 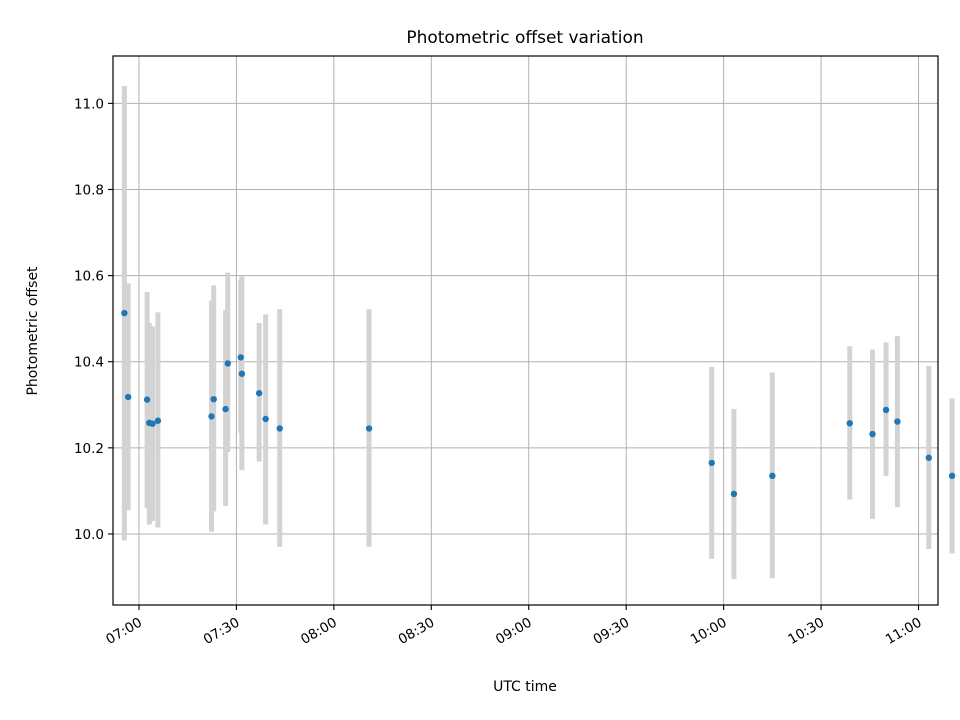 What do you see at coordinates (33, 331) in the screenshot?
I see `y-axis-label: Photometric offset` at bounding box center [33, 331].